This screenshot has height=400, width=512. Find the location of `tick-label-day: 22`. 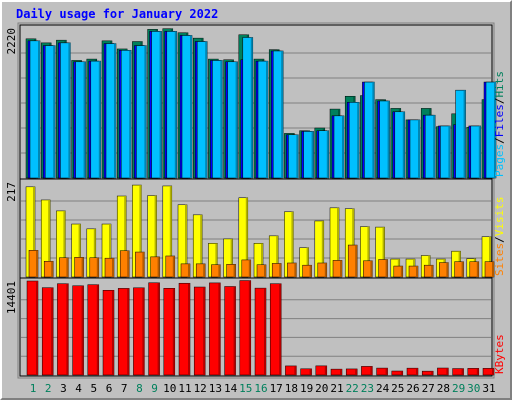

tick-label-day: 22 is located at coordinates (352, 388).